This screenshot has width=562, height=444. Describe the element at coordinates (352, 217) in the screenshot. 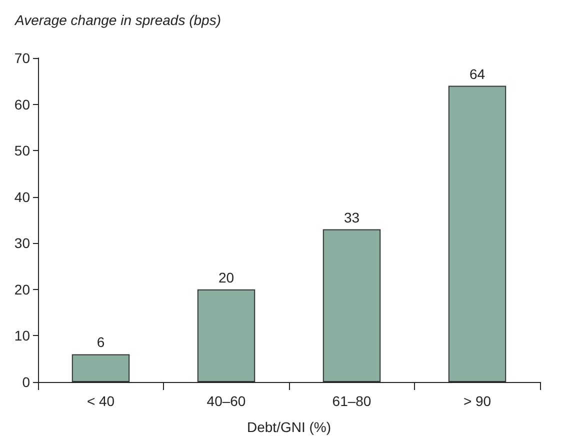

I see `data-label: 33` at that location.